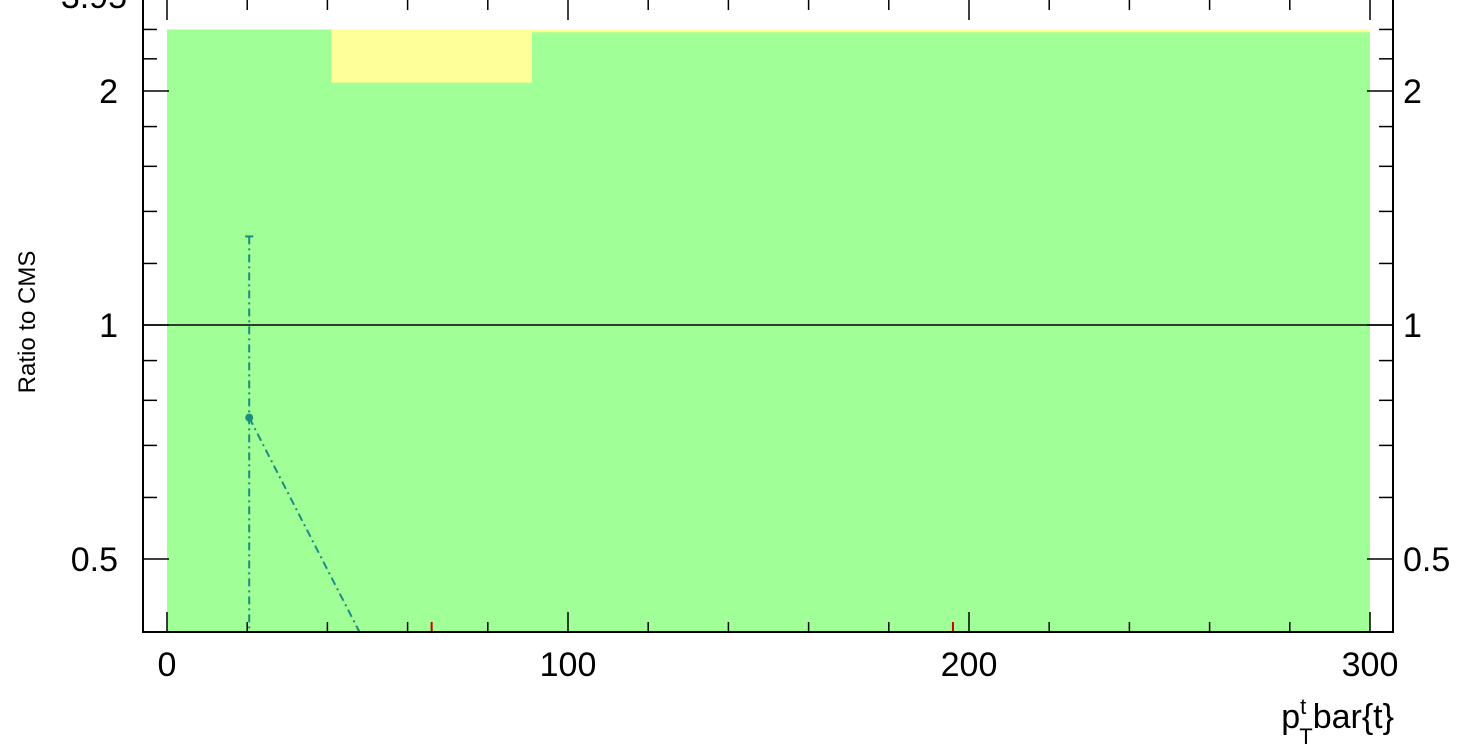 This screenshot has width=1469, height=750. I want to click on y-axis-title: Ratio to CMS, so click(27, 322).